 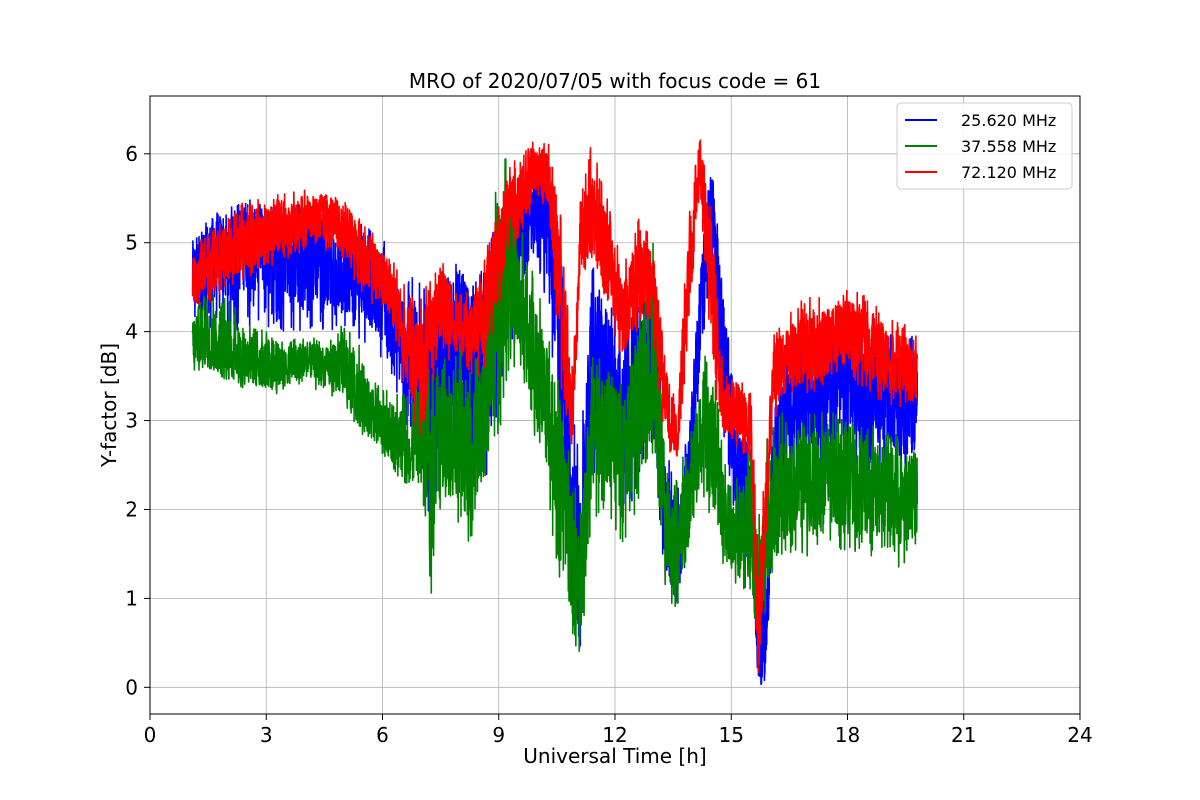 What do you see at coordinates (963, 735) in the screenshot?
I see `x-tick-label: 21` at bounding box center [963, 735].